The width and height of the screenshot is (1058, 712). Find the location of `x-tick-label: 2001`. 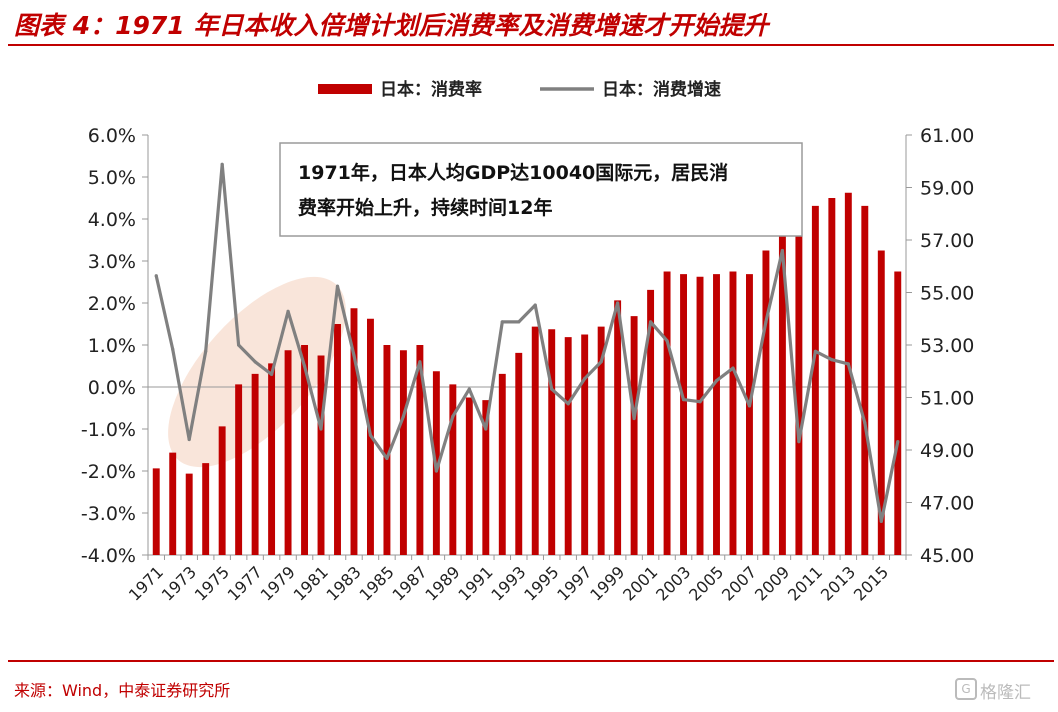

x-tick-label: 2001 is located at coordinates (640, 583).